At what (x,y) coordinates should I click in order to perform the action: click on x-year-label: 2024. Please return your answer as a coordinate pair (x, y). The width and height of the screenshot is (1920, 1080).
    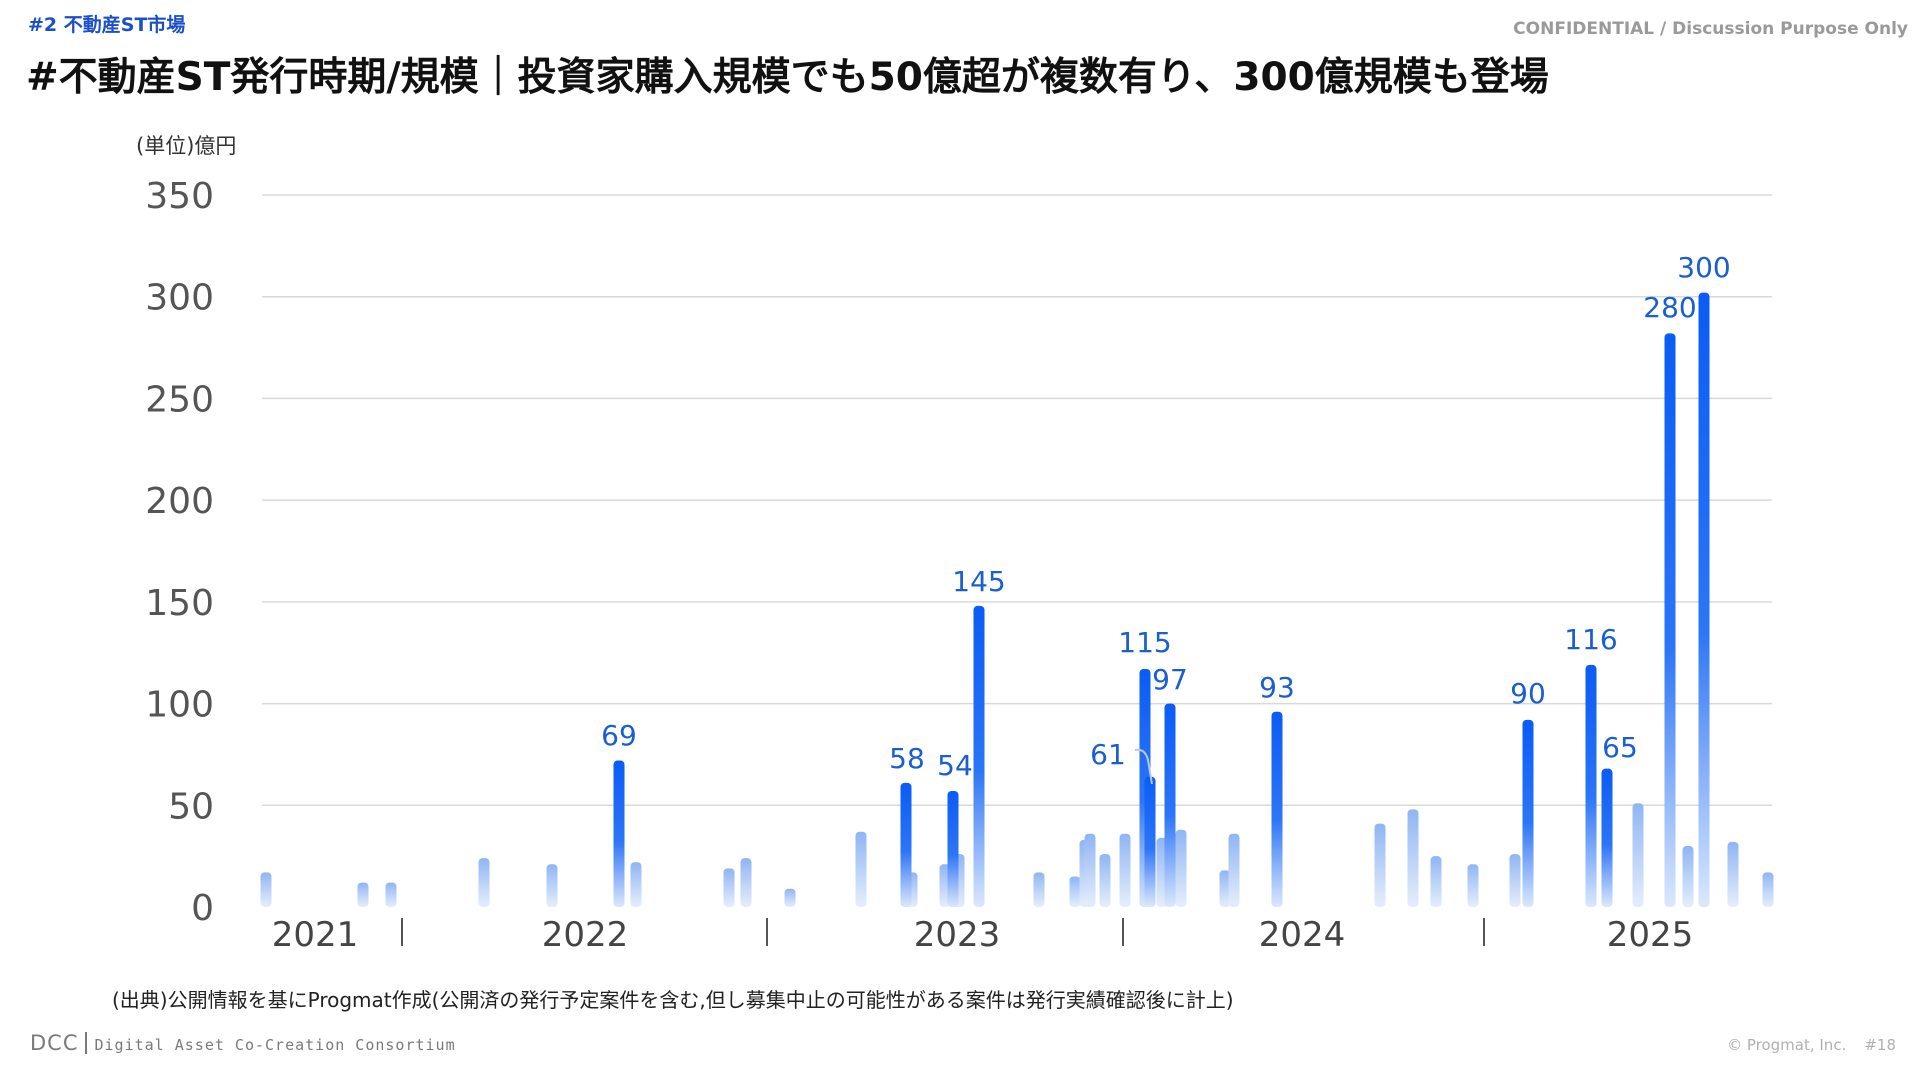
    Looking at the image, I should click on (1302, 935).